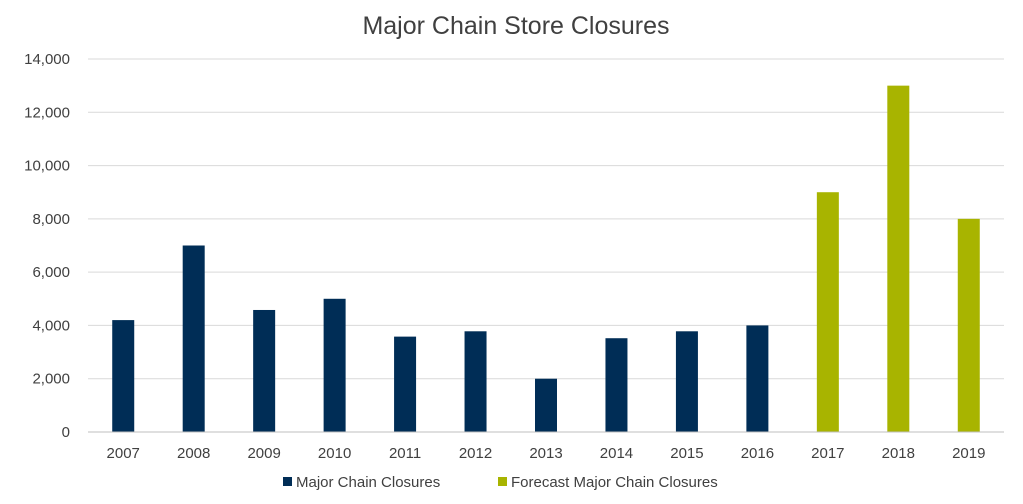 The height and width of the screenshot is (504, 1023). I want to click on x-tick-label: 2013, so click(545, 453).